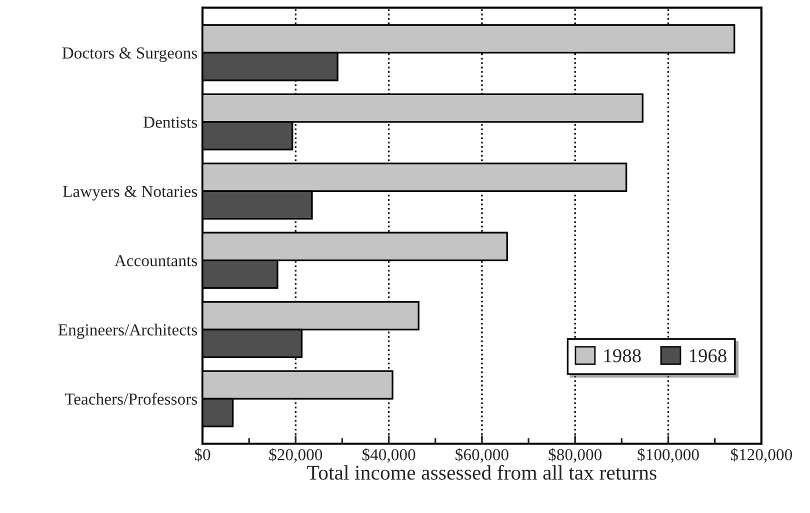 Image resolution: width=810 pixels, height=513 pixels. What do you see at coordinates (131, 398) in the screenshot?
I see `y-tick-label: Teachers/Professors` at bounding box center [131, 398].